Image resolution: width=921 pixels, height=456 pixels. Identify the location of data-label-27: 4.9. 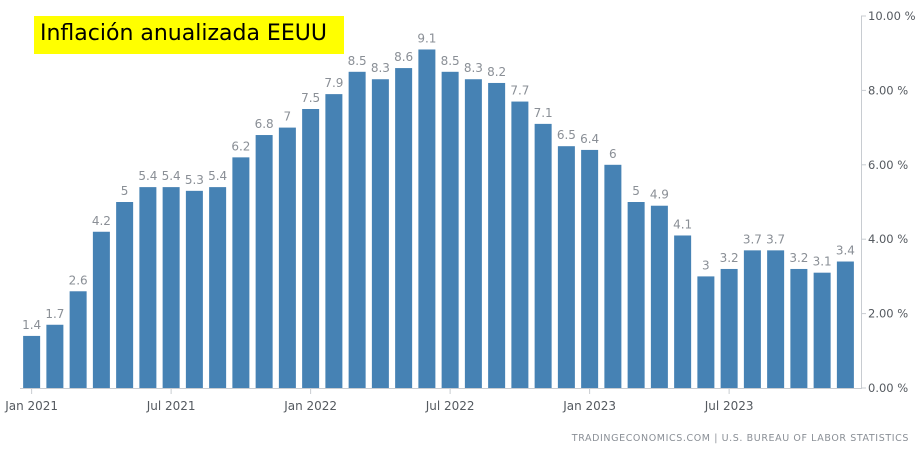
(659, 195).